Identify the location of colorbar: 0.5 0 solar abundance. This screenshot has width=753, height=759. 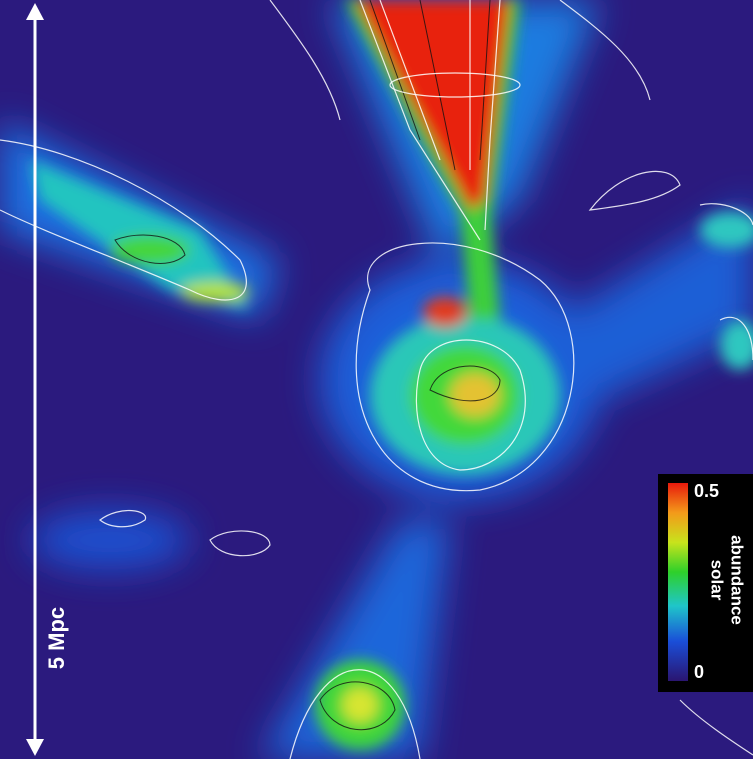
(705, 583).